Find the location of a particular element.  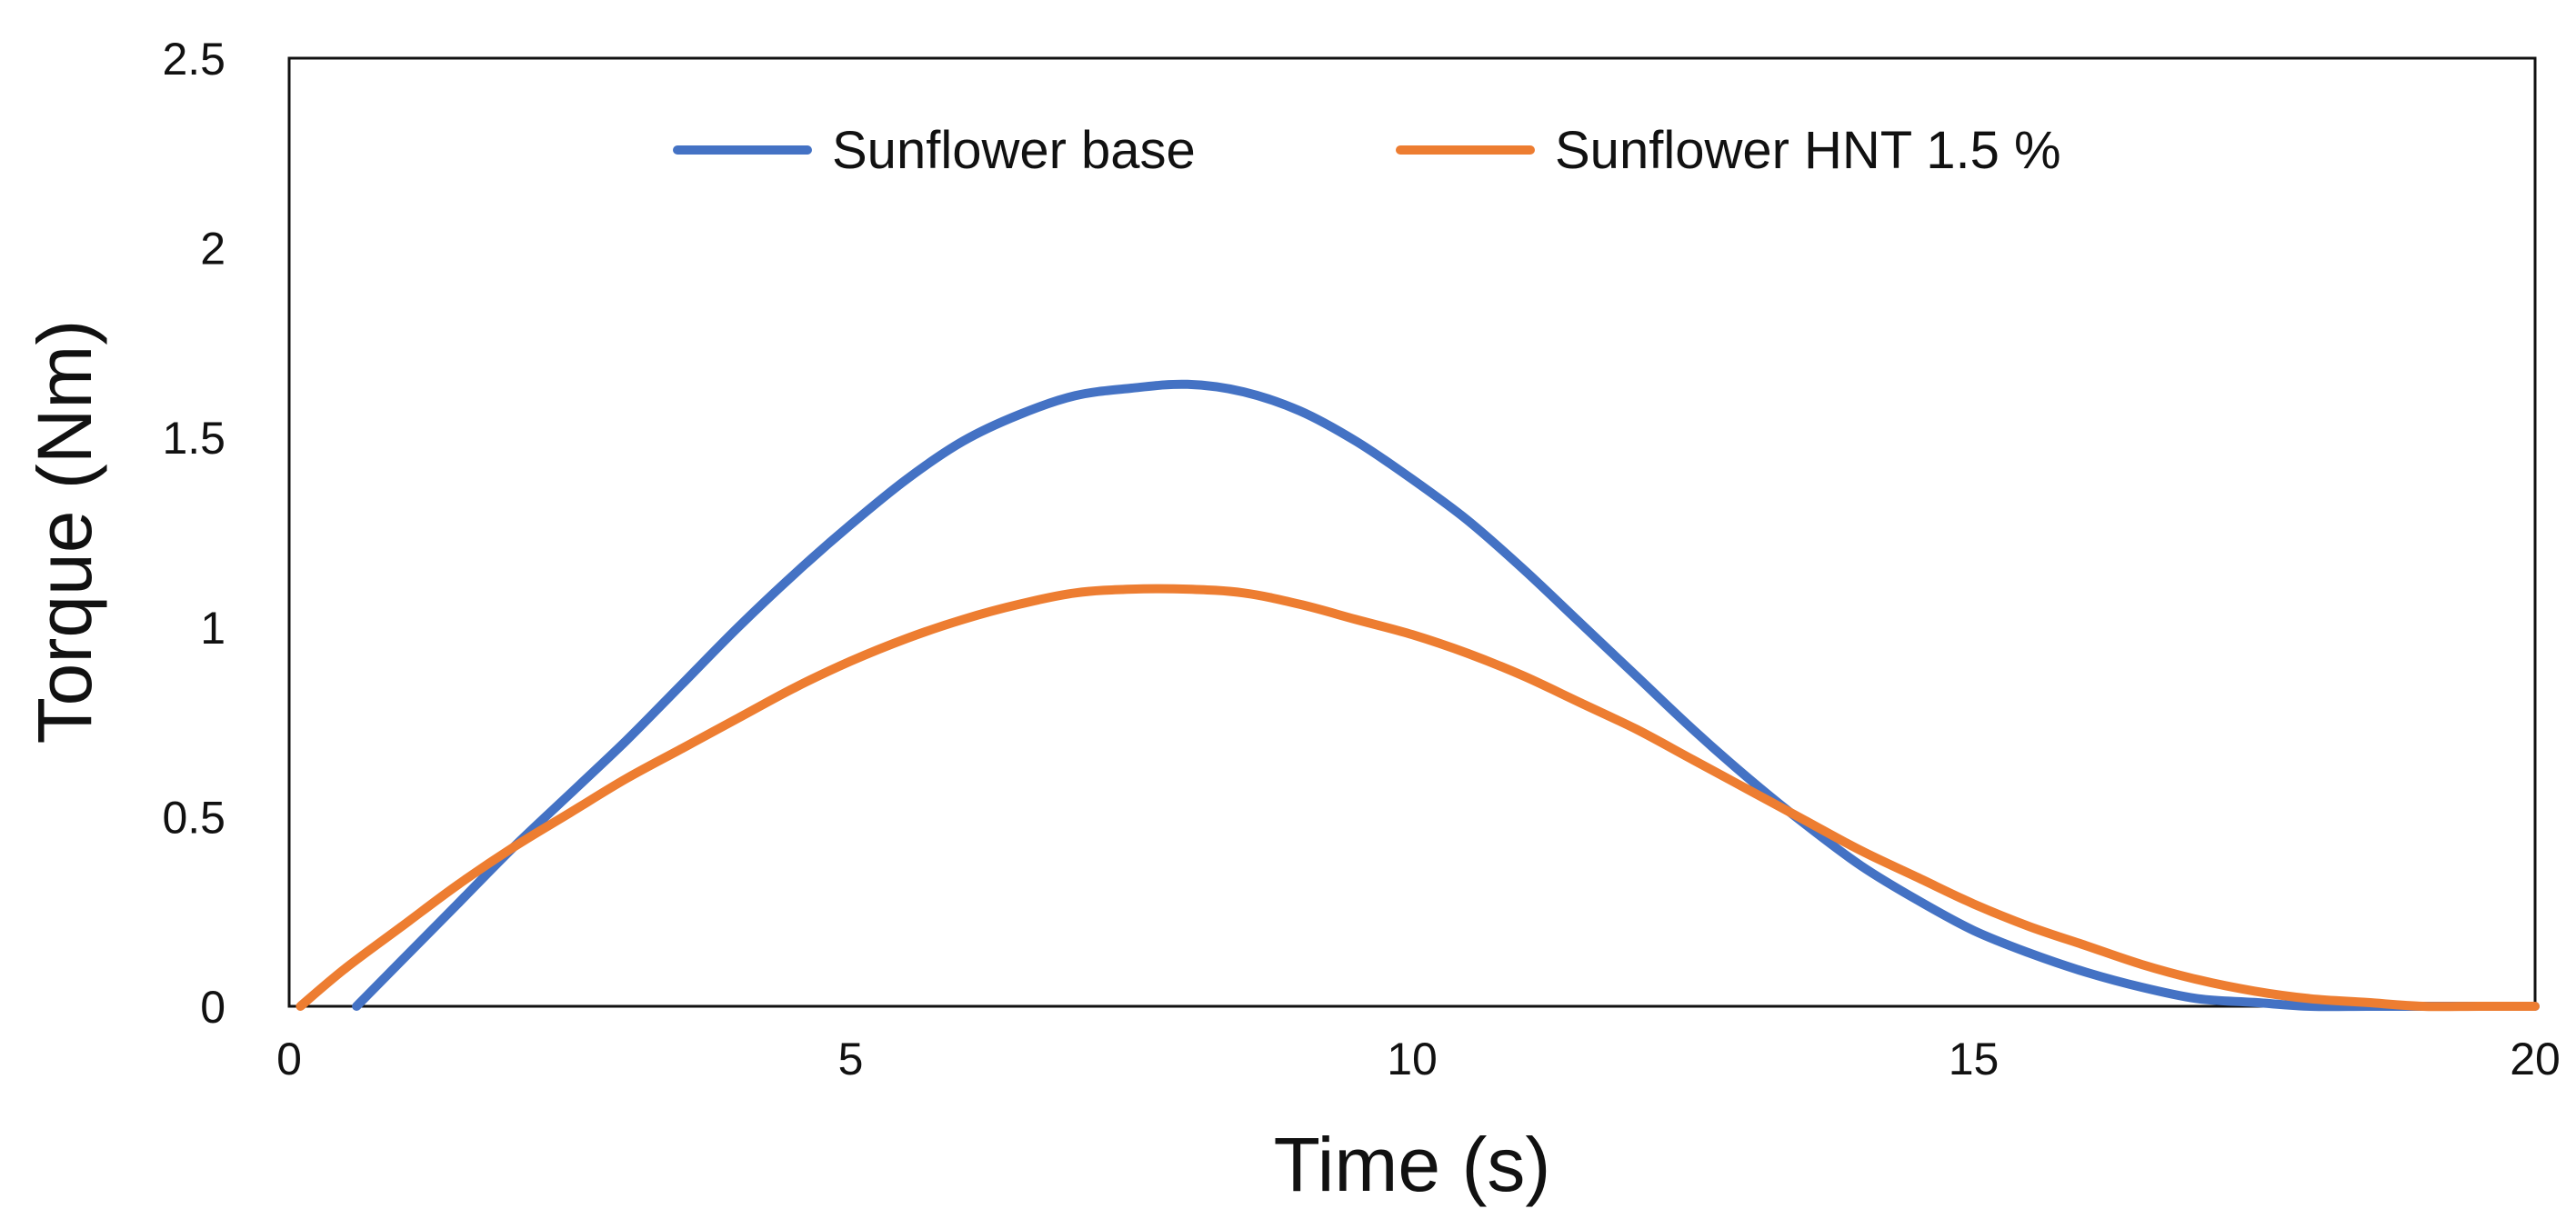

y-tick-label: 2 is located at coordinates (213, 249).